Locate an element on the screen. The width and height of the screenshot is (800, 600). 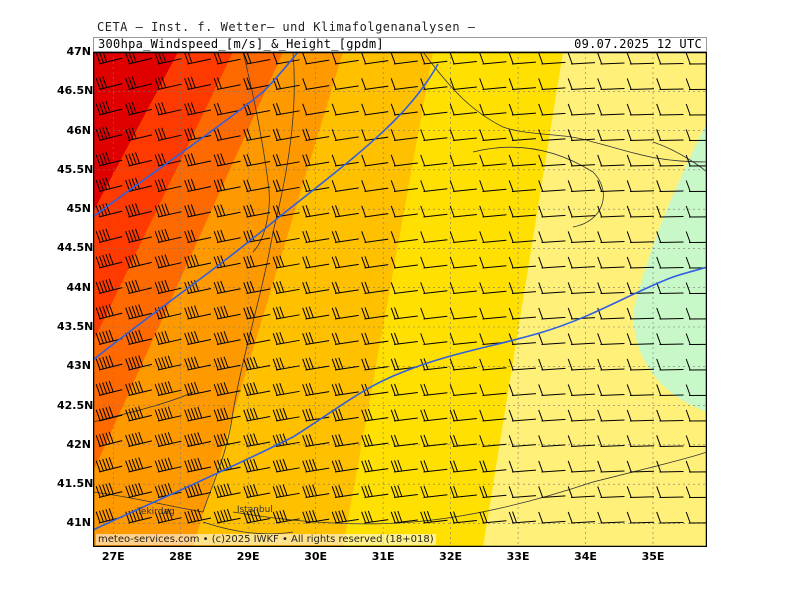
lat-label: 47N is located at coordinates (78, 51).